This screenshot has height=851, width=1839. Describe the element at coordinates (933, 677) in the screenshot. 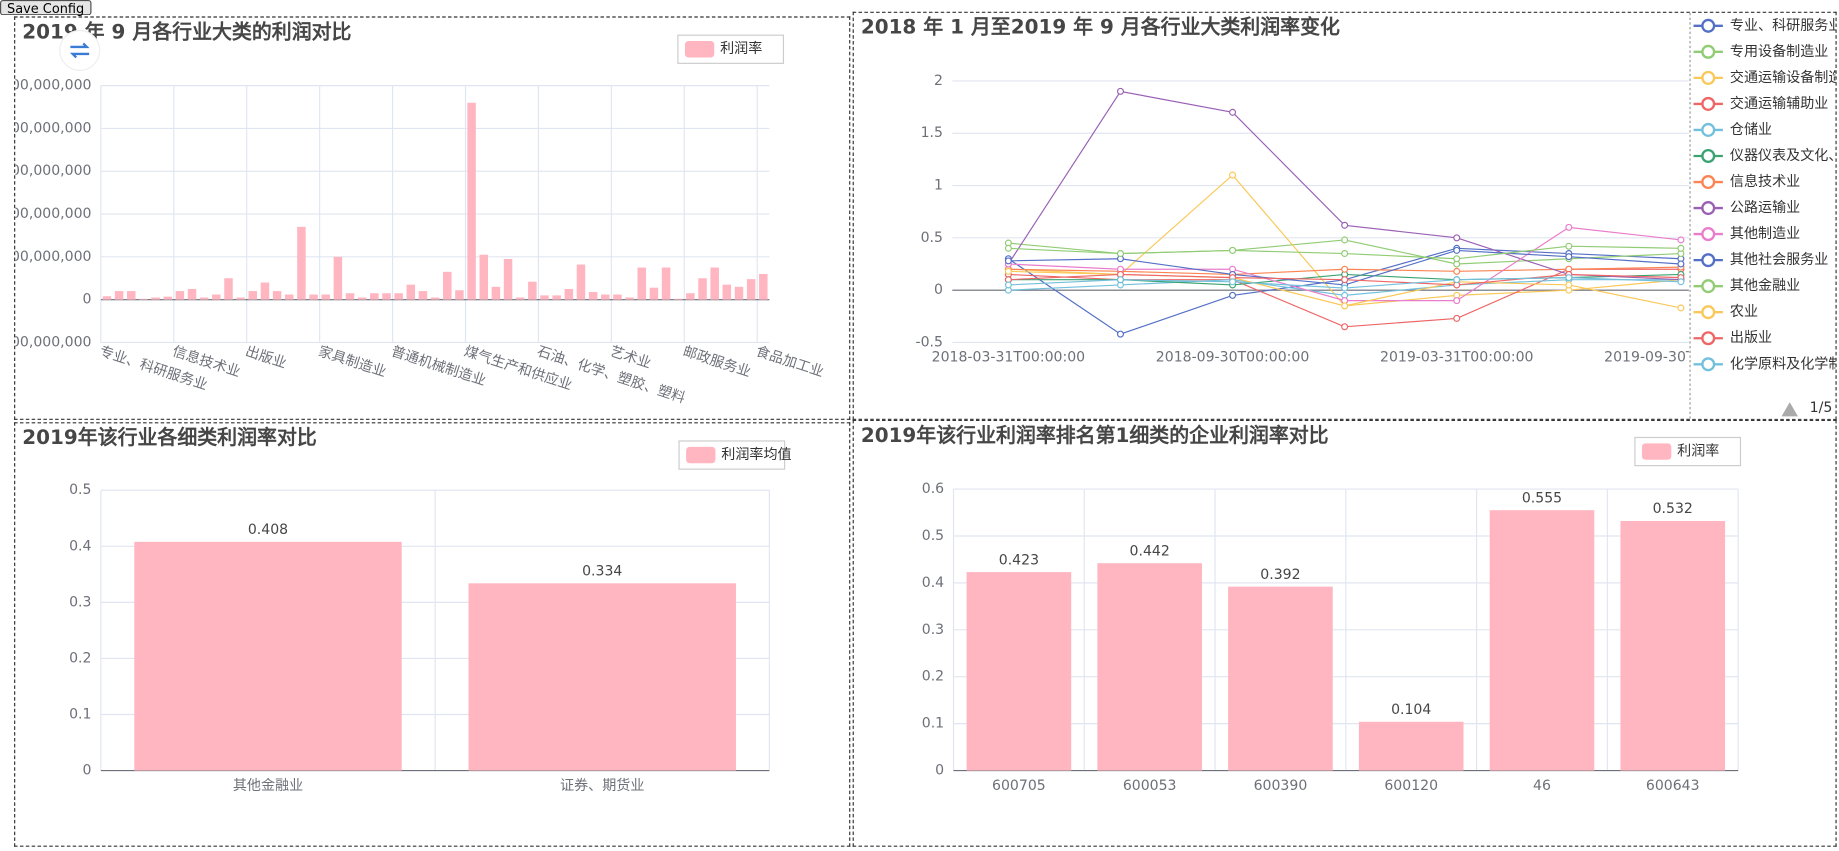

I see `y-tick-label: 0.2` at that location.